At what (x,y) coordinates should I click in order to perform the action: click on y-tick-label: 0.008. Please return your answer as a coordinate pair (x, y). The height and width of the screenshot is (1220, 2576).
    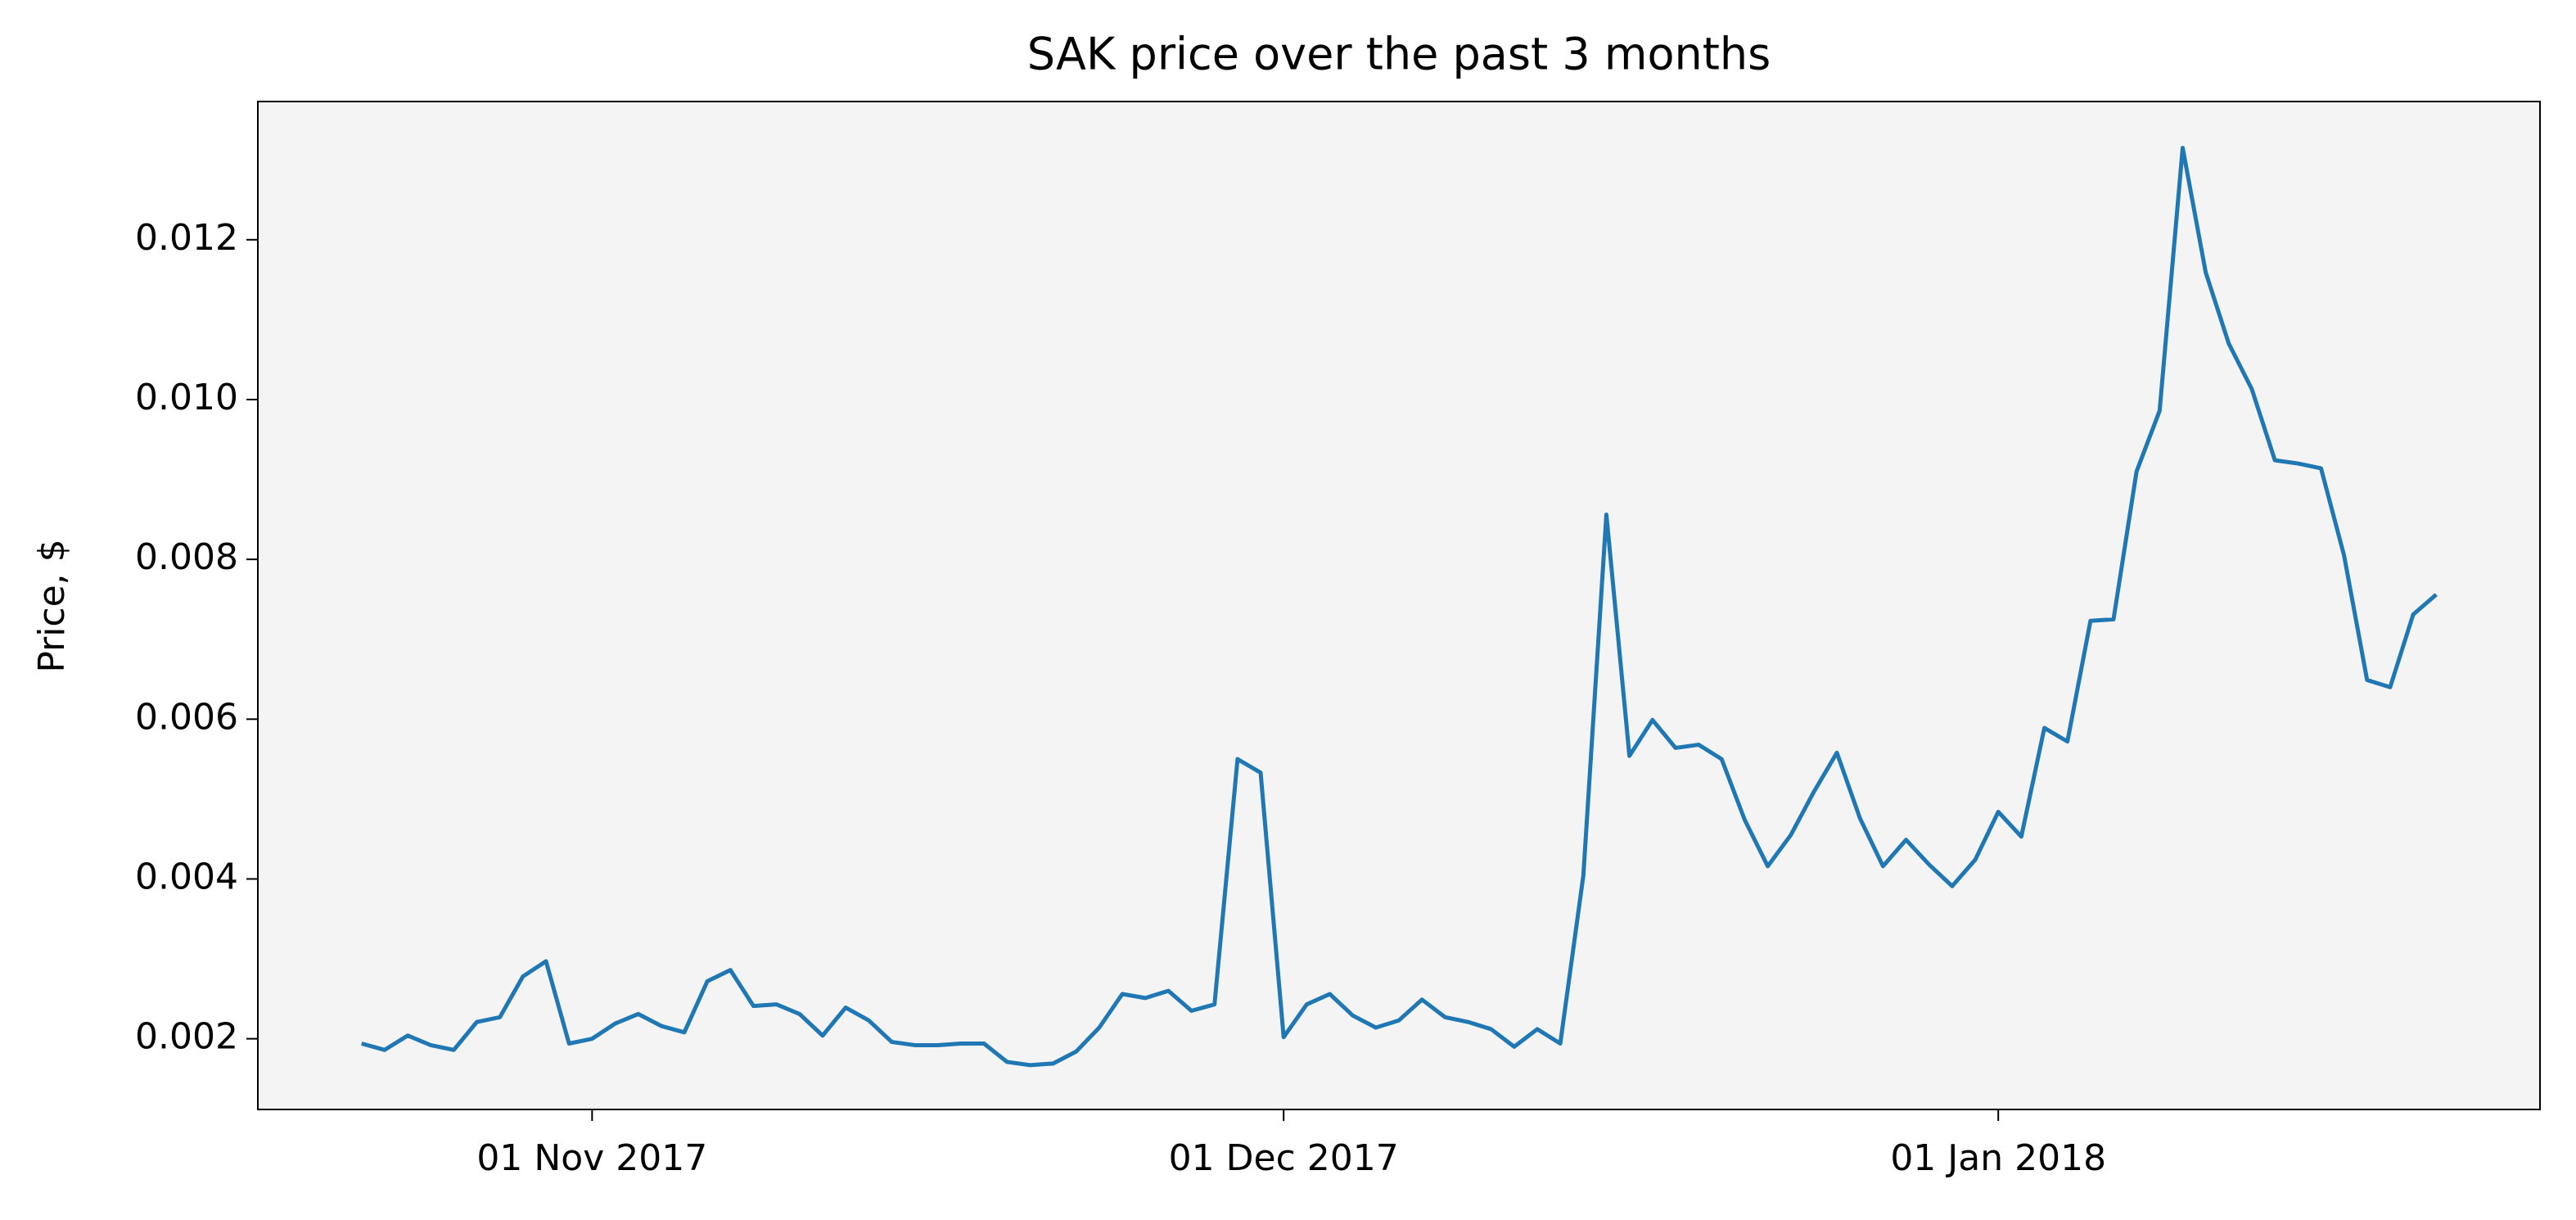
    Looking at the image, I should click on (186, 557).